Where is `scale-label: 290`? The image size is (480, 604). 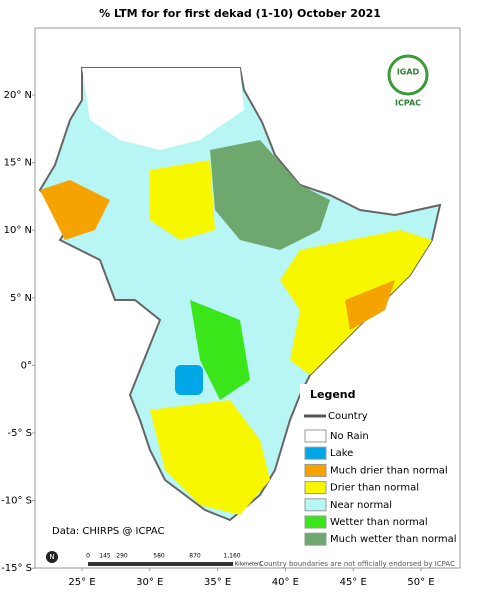
scale-label: 290 is located at coordinates (122, 556).